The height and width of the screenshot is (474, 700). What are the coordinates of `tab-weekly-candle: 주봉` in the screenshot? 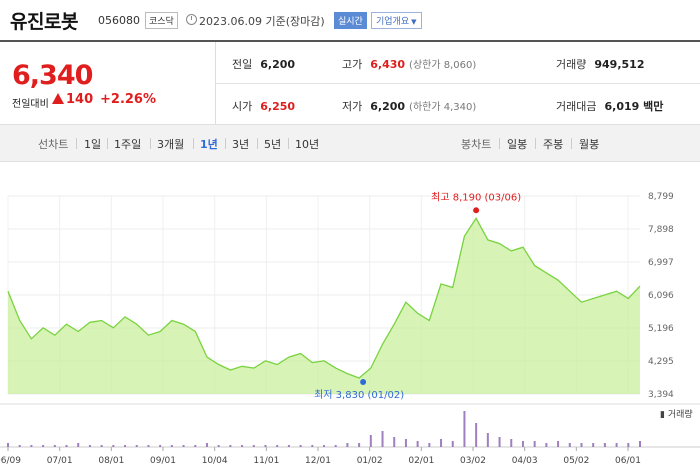 It's located at (553, 144).